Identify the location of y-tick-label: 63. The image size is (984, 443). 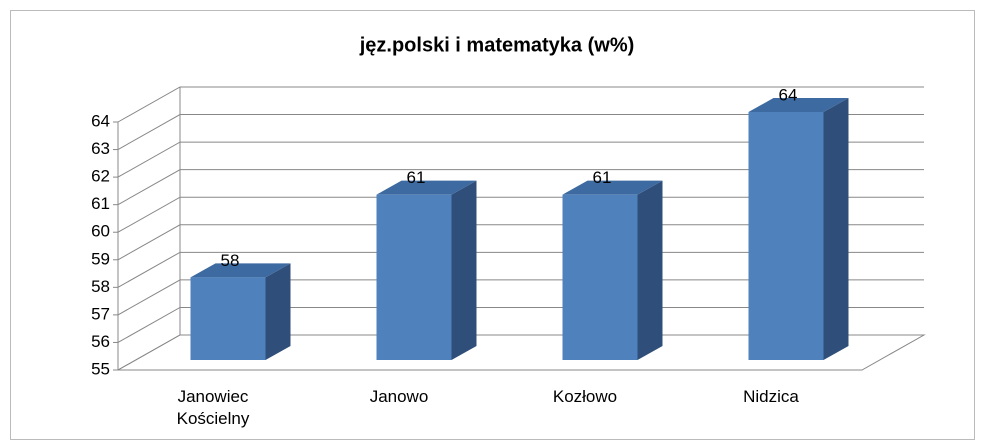
(100, 148).